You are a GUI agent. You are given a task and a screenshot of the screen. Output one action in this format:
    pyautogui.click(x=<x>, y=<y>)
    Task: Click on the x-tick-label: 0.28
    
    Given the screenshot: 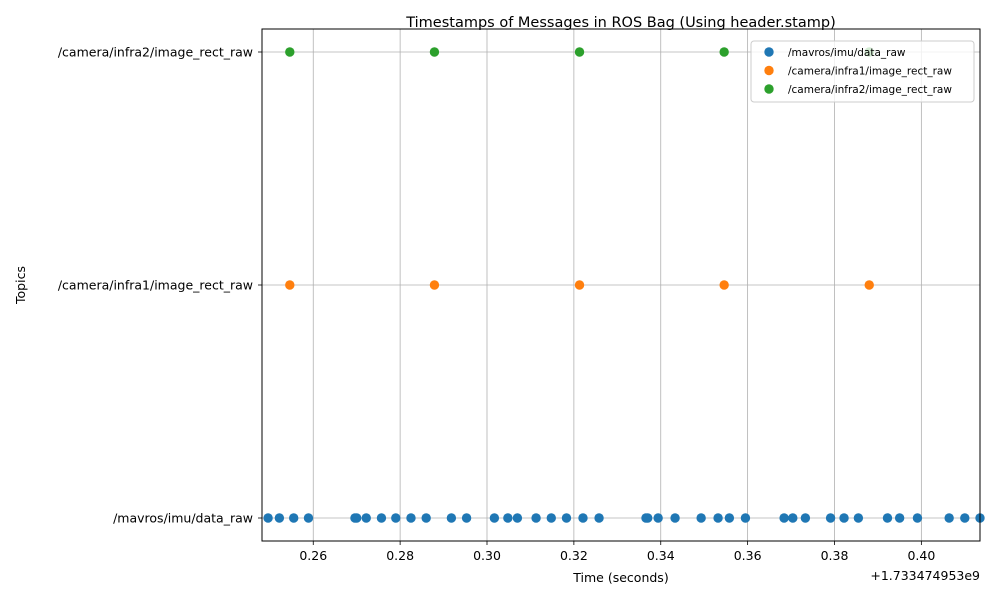 What is the action you would take?
    pyautogui.click(x=400, y=555)
    